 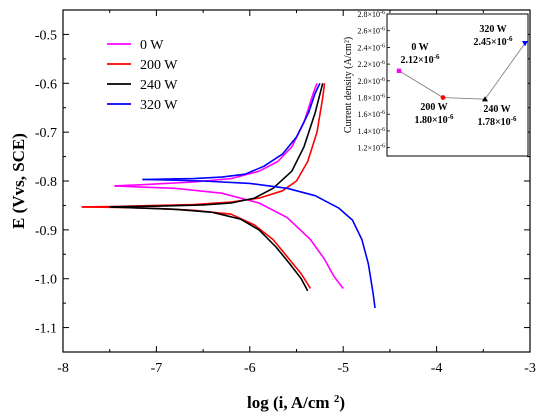 What do you see at coordinates (209, 249) in the screenshot?
I see `series-line-240w-cathodic` at bounding box center [209, 249].